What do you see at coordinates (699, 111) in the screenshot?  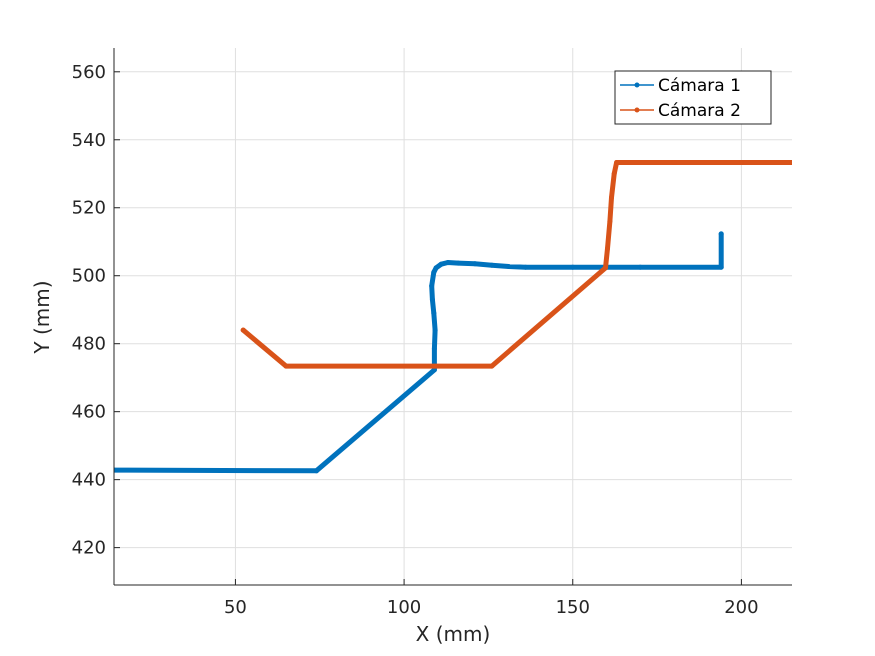 I see `legend-label-camara-2: Cámara 2` at bounding box center [699, 111].